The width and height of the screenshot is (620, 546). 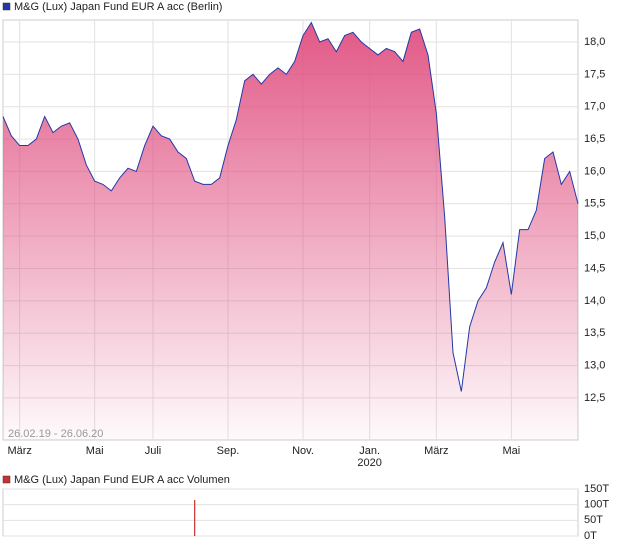 What do you see at coordinates (122, 480) in the screenshot?
I see `legend-label: M&G (Lux) Japan Fund EUR A acc Volumen` at bounding box center [122, 480].